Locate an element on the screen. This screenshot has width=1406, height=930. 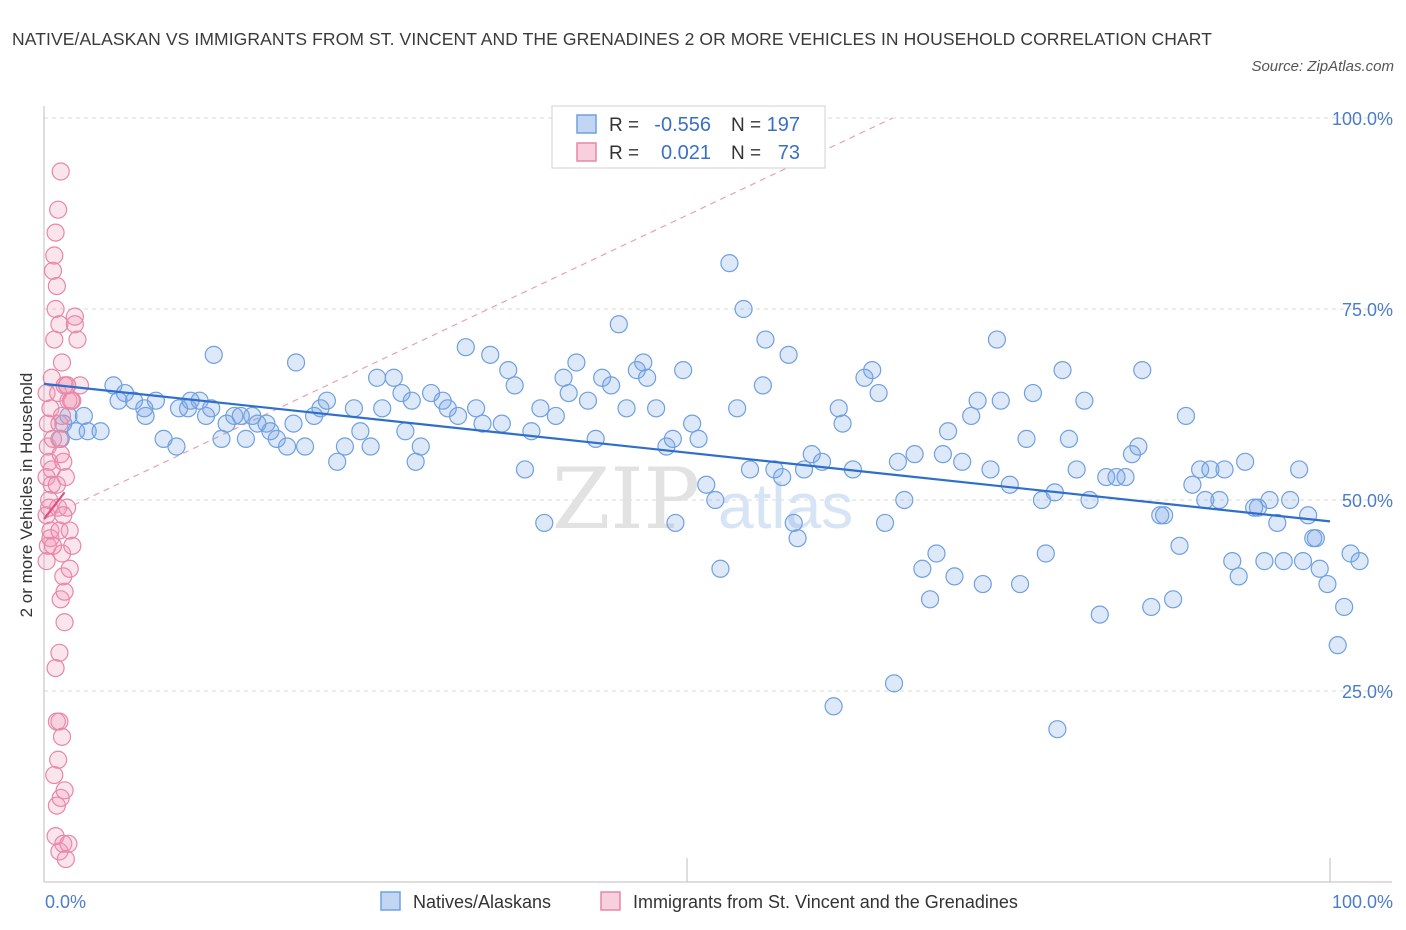
x-tick-labels: 0.0% 100.0% is located at coordinates (719, 902).